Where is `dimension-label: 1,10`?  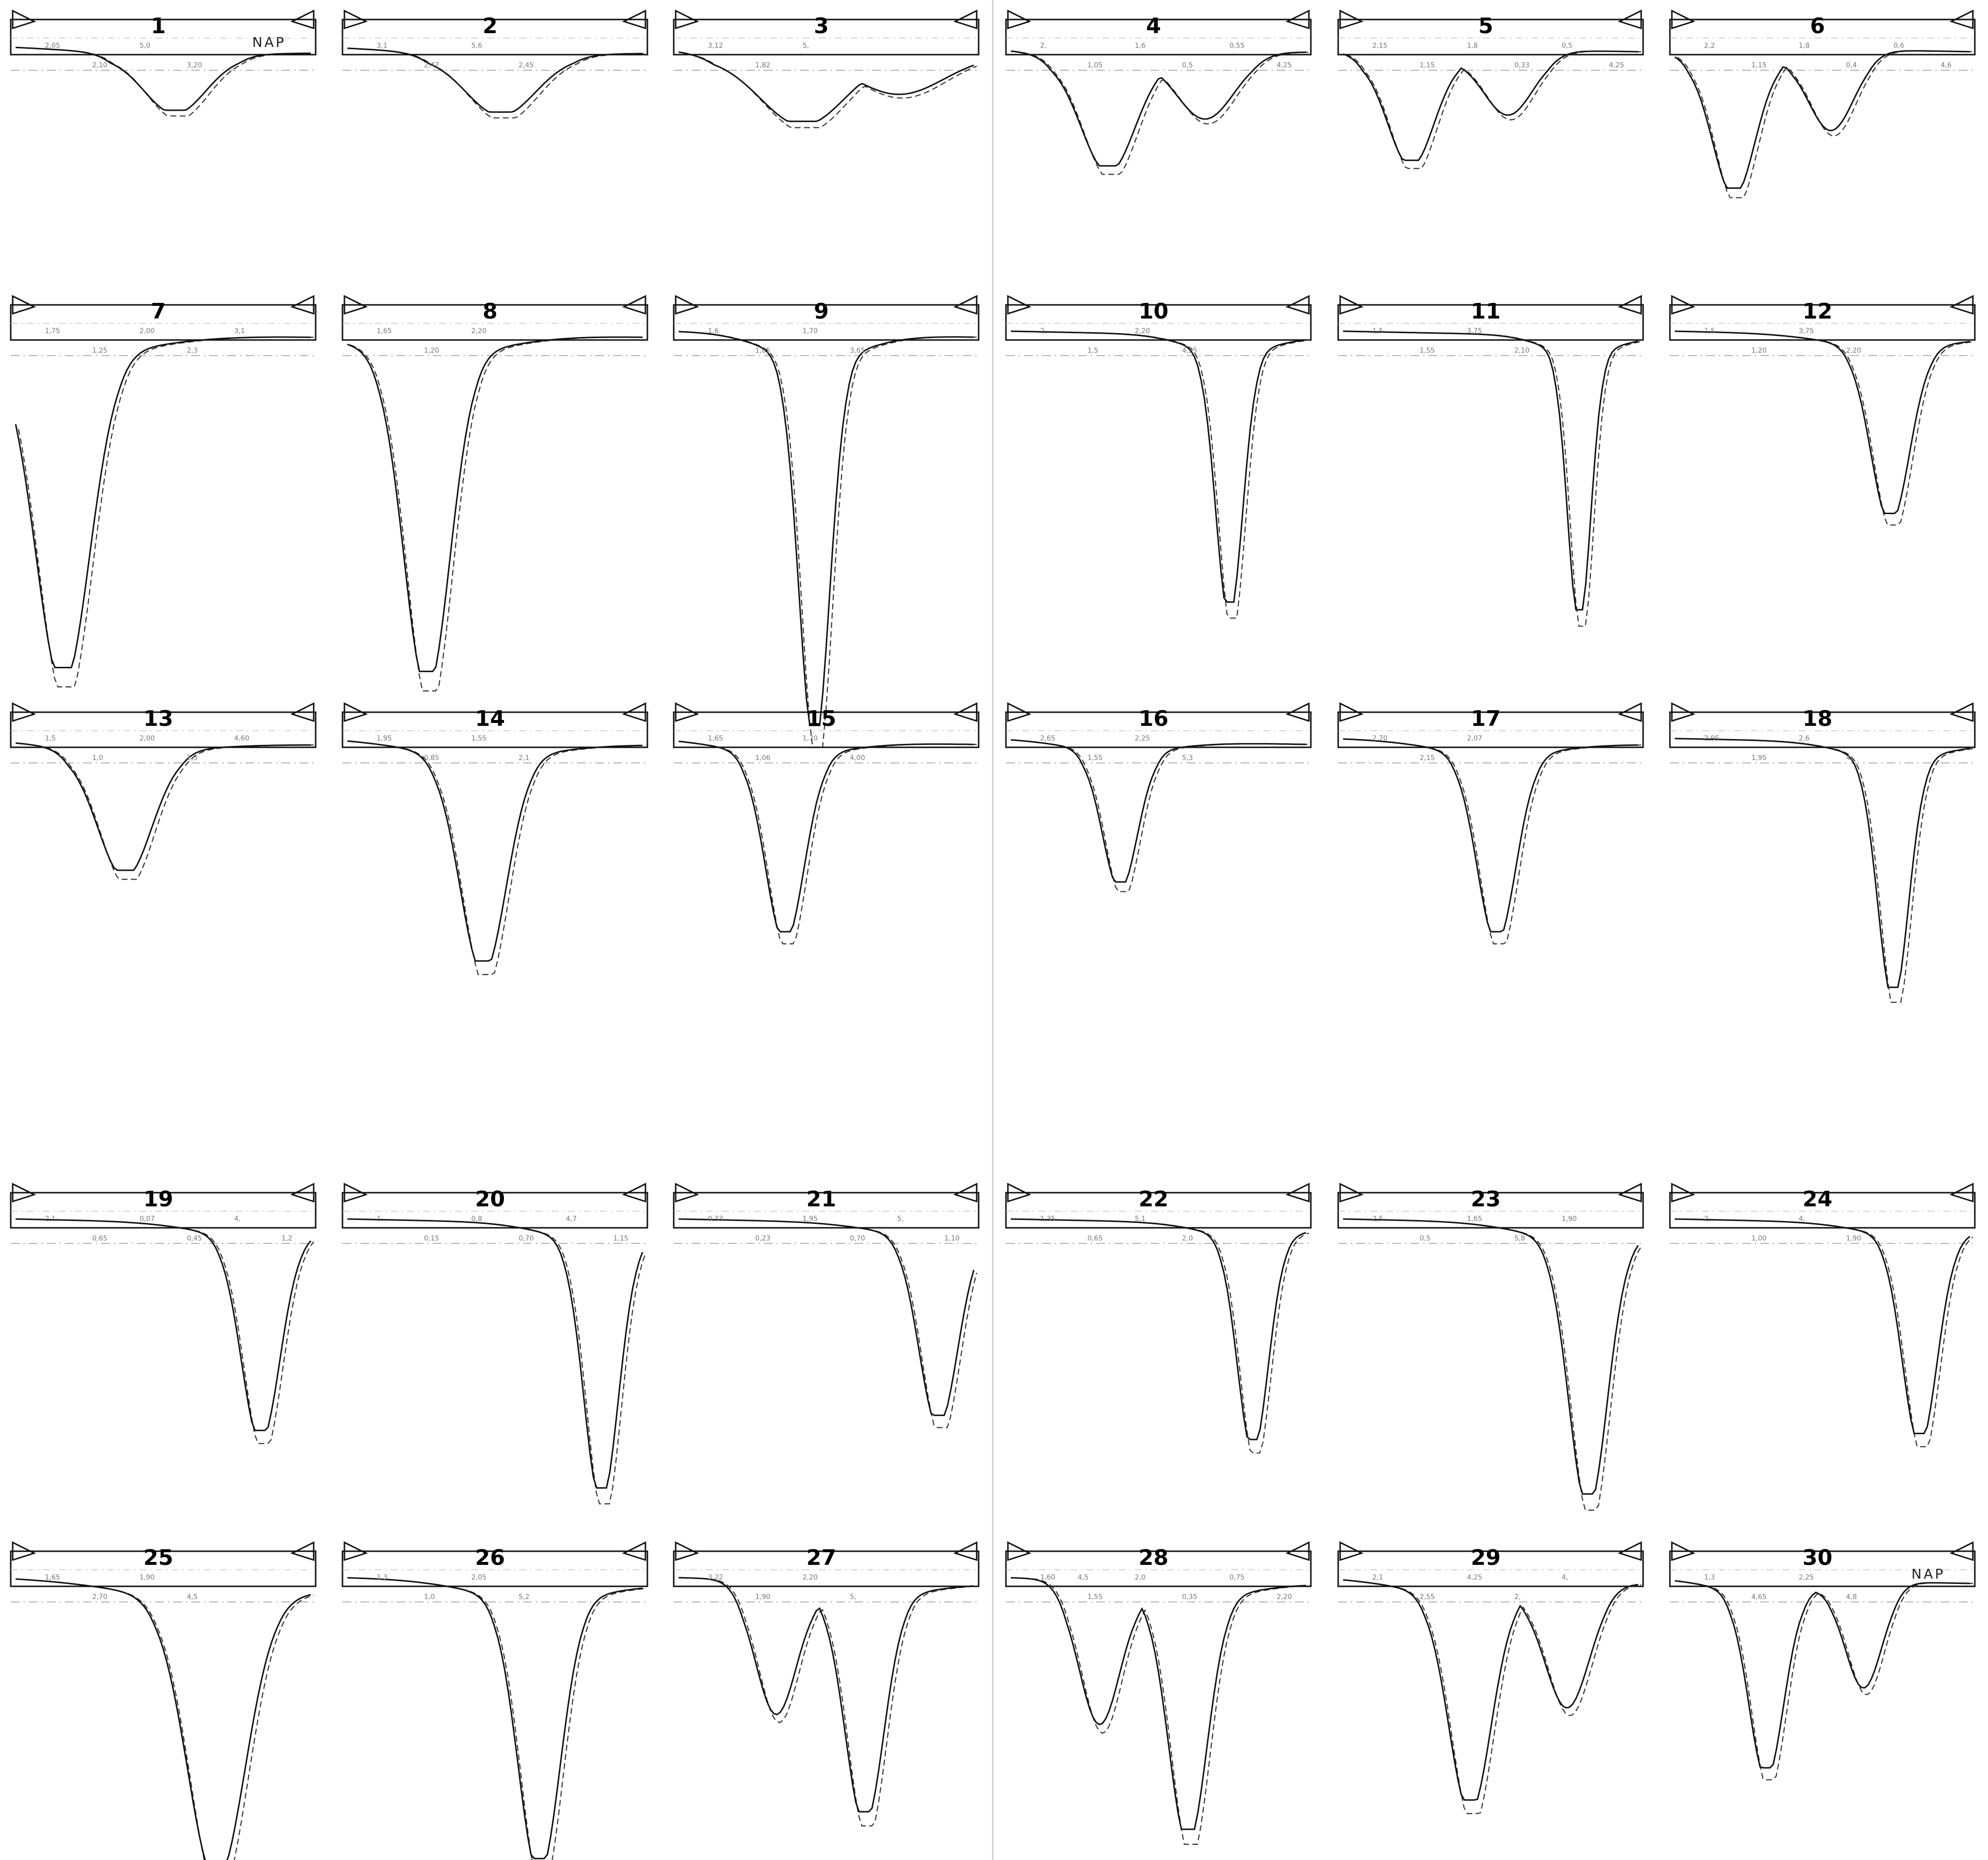
dimension-label: 1,10 is located at coordinates (952, 1238).